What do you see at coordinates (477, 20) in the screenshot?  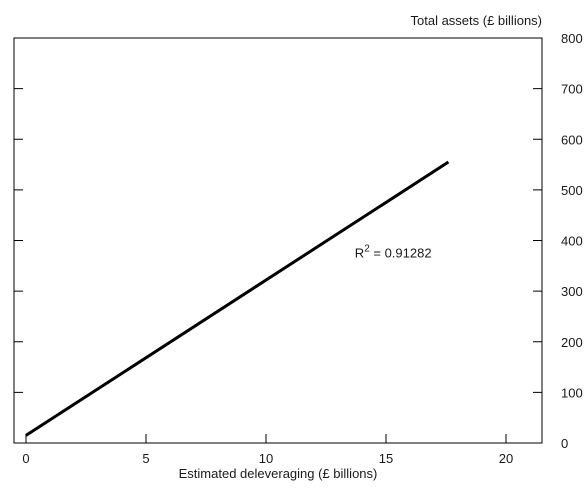 I see `y-axis-label: Total assets (£ billions)` at bounding box center [477, 20].